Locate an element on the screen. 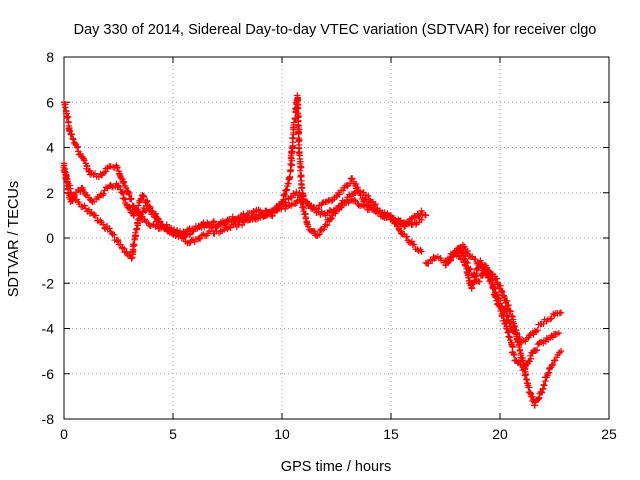  y-tick-label: 6 is located at coordinates (50, 102).